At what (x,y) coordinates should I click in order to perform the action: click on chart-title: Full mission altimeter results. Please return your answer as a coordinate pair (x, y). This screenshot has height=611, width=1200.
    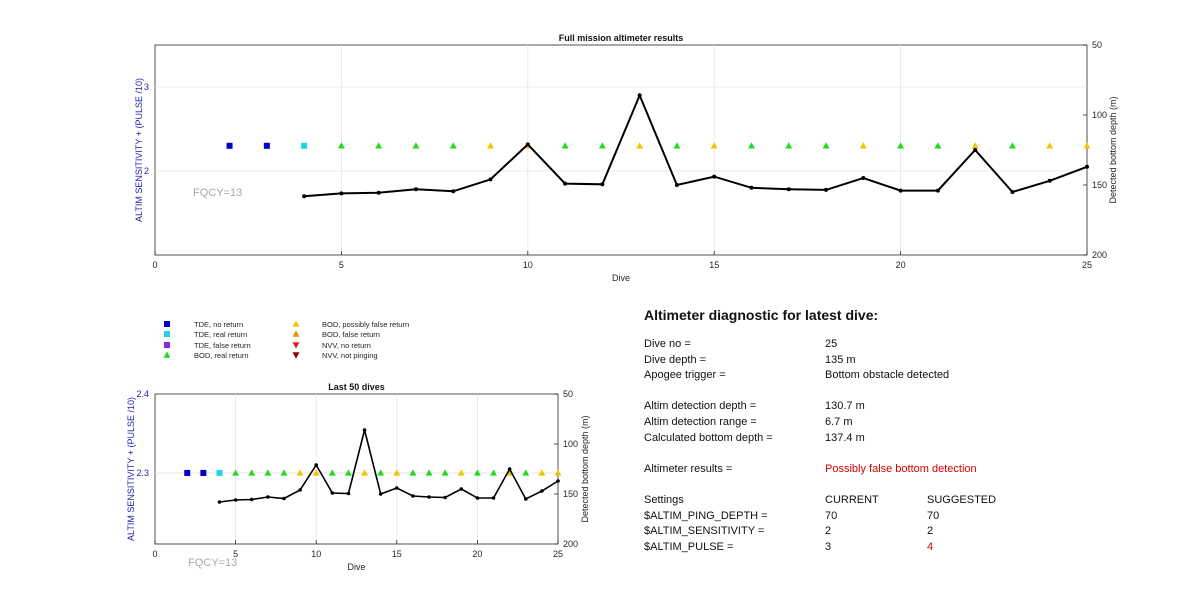
    Looking at the image, I should click on (621, 38).